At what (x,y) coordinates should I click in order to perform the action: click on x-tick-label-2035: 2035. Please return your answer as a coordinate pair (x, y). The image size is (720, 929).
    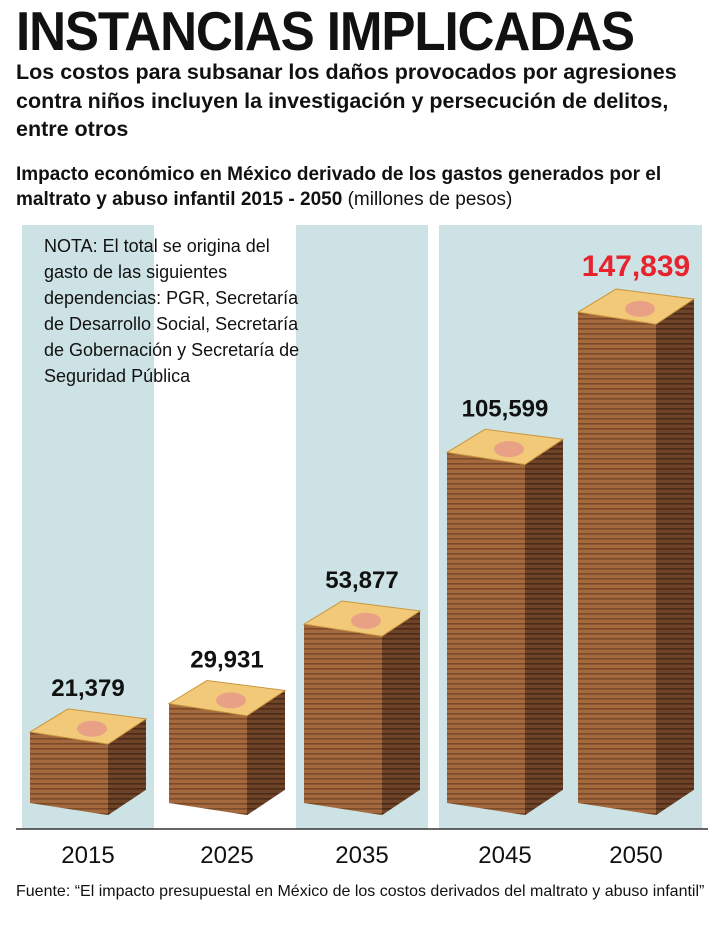
    Looking at the image, I should click on (361, 855).